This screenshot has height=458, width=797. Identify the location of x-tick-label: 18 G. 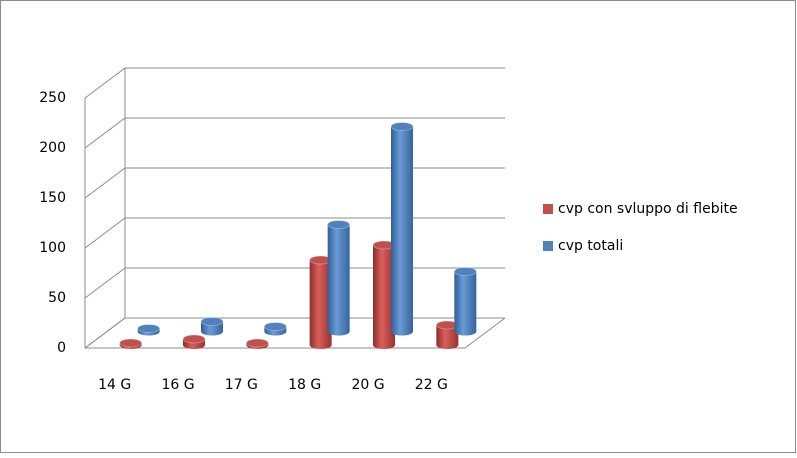
(304, 385).